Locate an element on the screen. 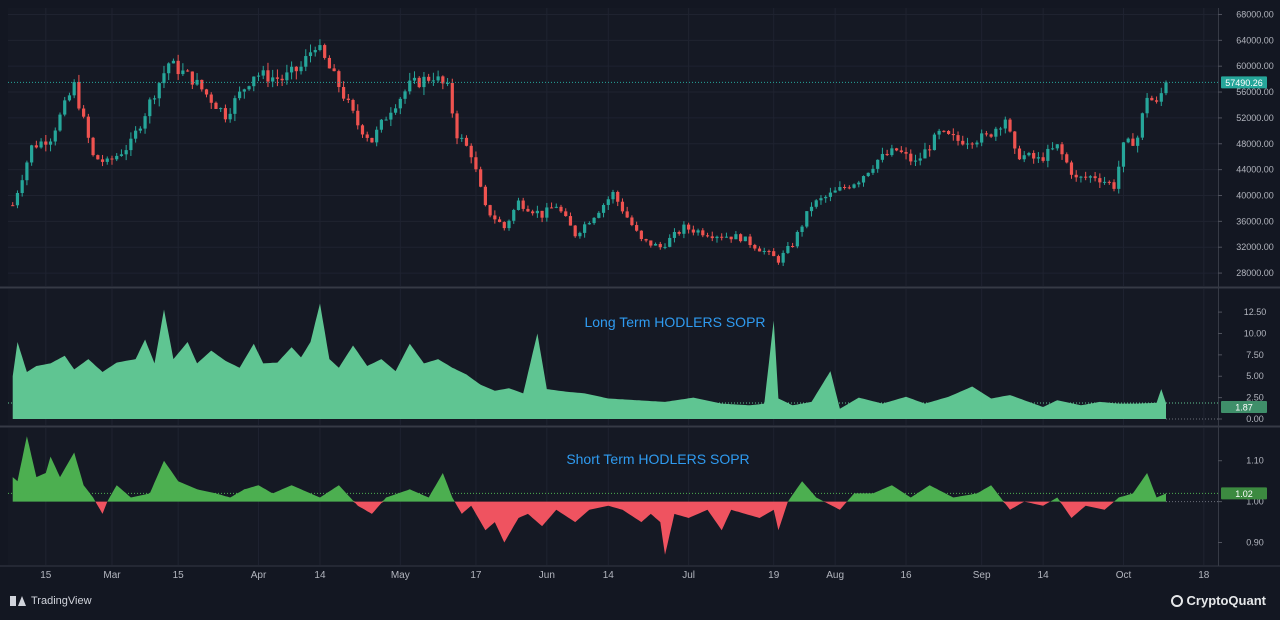 This screenshot has width=1280, height=620. price-axis-tick-label: 40000.00 is located at coordinates (1255, 195).